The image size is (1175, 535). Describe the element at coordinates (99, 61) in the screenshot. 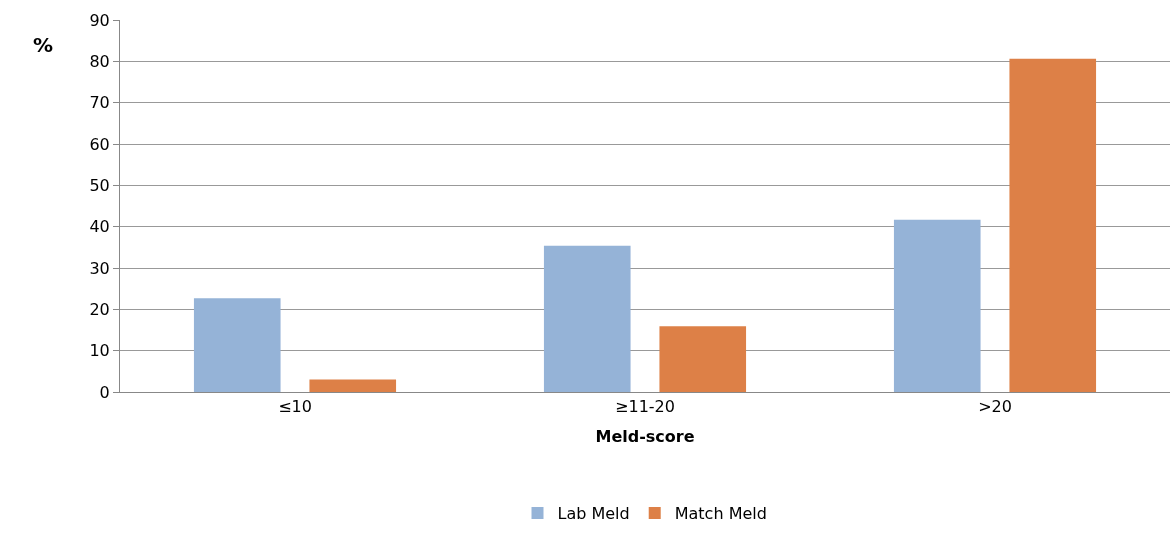

I see `y-tick-label: 80` at that location.